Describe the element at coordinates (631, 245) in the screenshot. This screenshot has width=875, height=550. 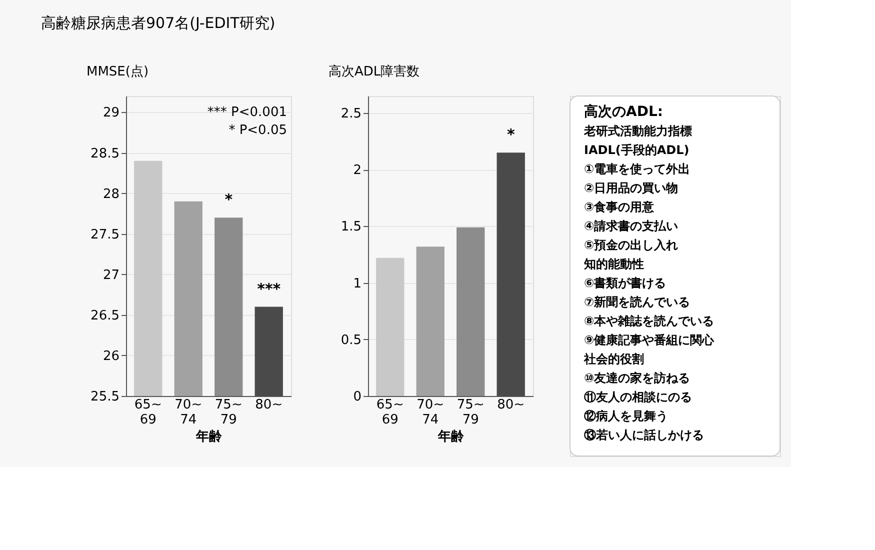
I see `text: ⑤預金の出し入れ` at that location.